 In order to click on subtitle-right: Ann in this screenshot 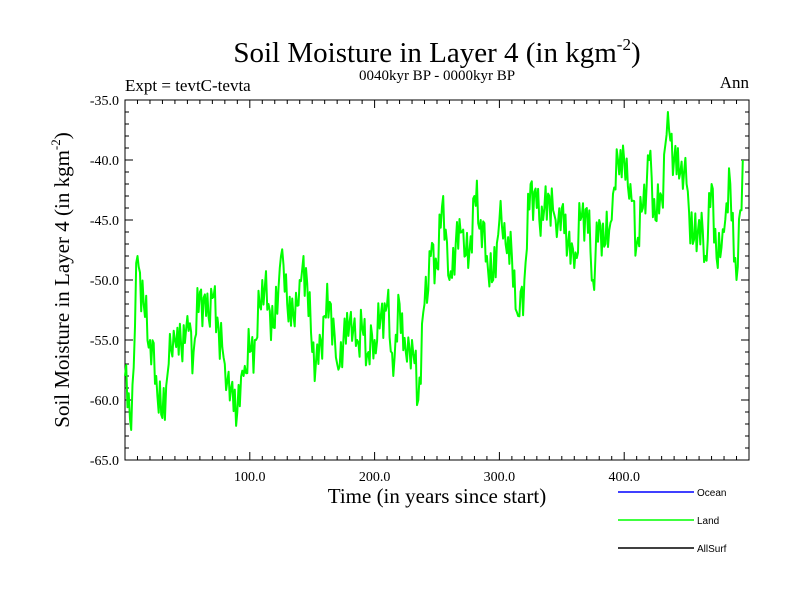, I will do `click(735, 82)`.